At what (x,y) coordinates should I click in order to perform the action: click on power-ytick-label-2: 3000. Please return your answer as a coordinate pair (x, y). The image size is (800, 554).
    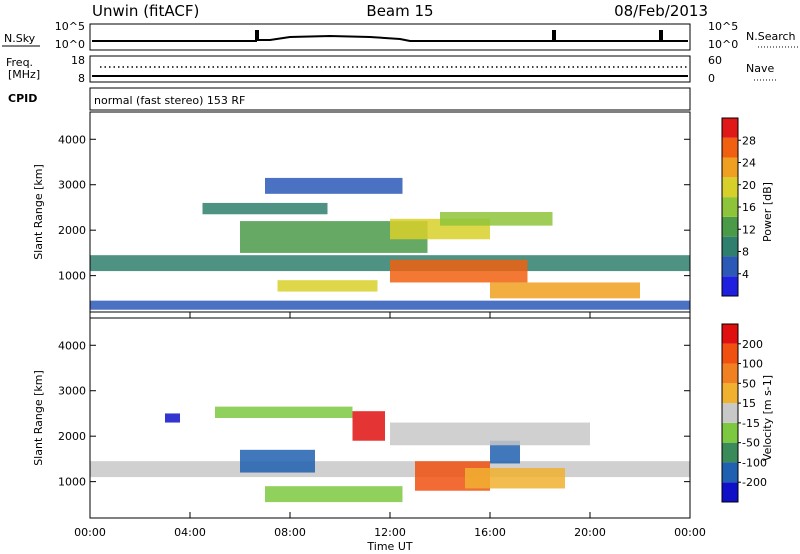
    Looking at the image, I should click on (72, 185).